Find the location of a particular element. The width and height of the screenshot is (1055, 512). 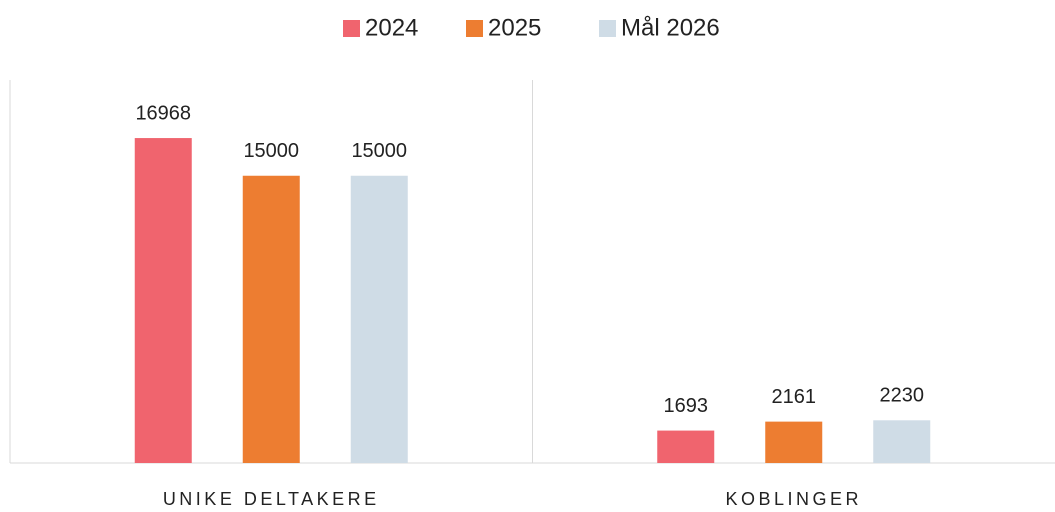

category-label: KOBLINGER is located at coordinates (793, 499).